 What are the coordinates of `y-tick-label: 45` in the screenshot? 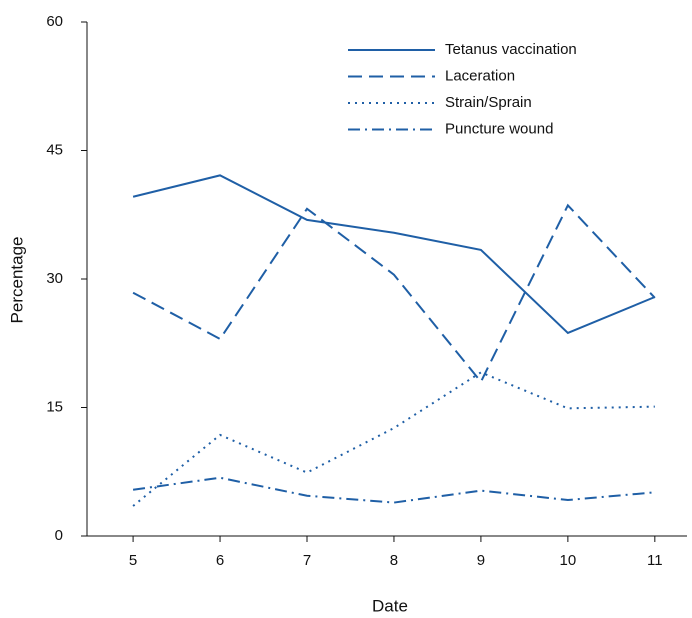 It's located at (54, 149).